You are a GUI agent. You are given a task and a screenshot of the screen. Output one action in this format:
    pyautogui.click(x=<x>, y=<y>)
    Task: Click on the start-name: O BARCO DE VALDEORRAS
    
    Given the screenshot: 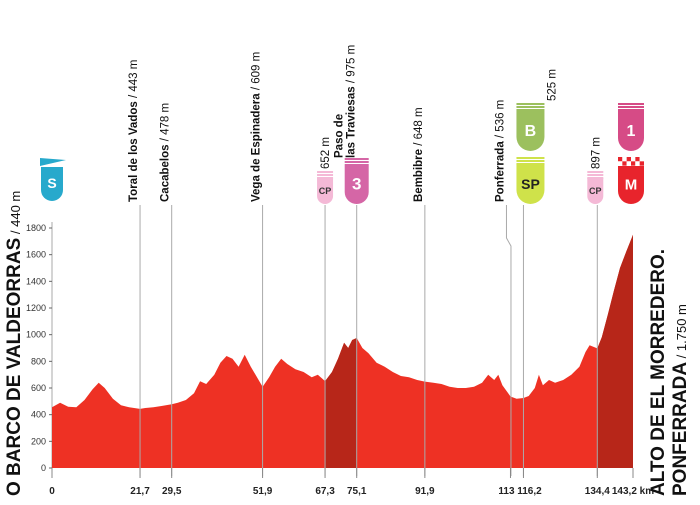 What is the action you would take?
    pyautogui.click(x=14, y=367)
    